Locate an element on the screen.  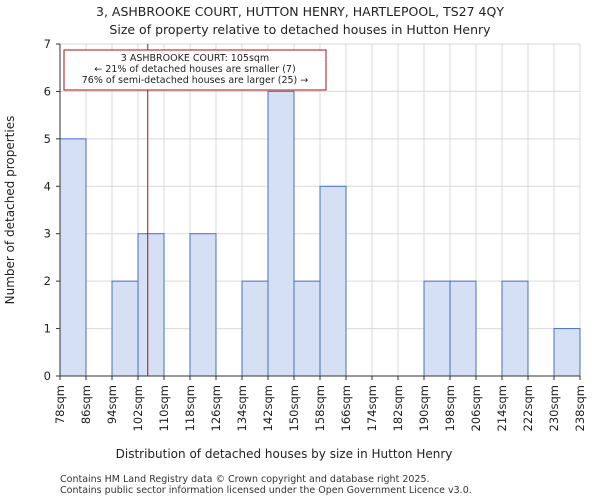
y-tick-label-2: 2 is located at coordinates (47, 281).